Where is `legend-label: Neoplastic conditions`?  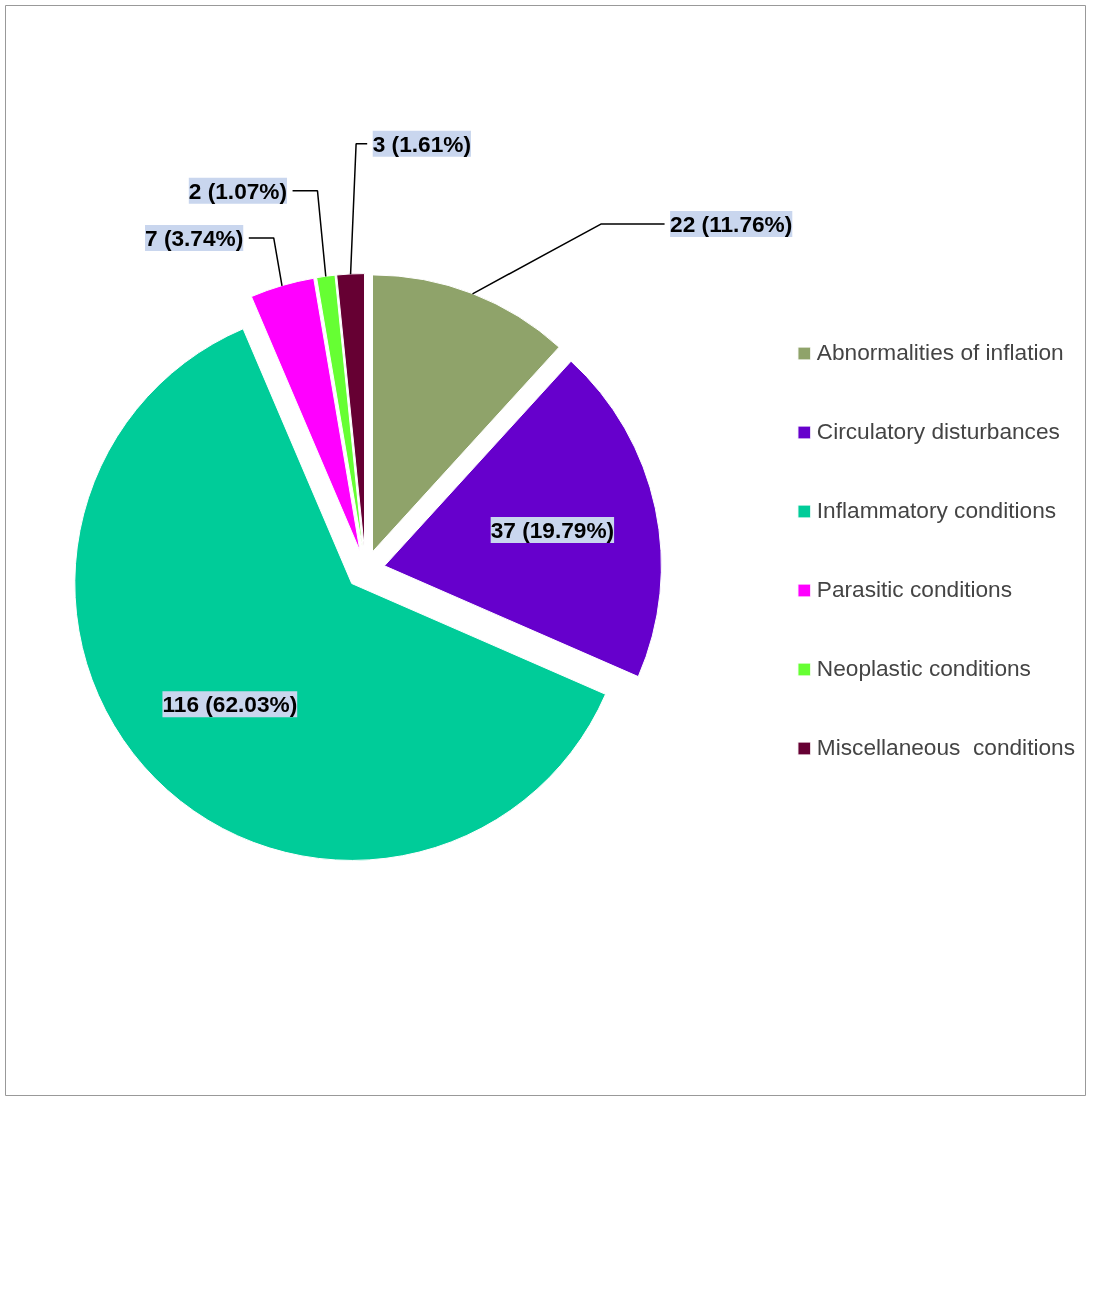
legend-label: Neoplastic conditions is located at coordinates (923, 668).